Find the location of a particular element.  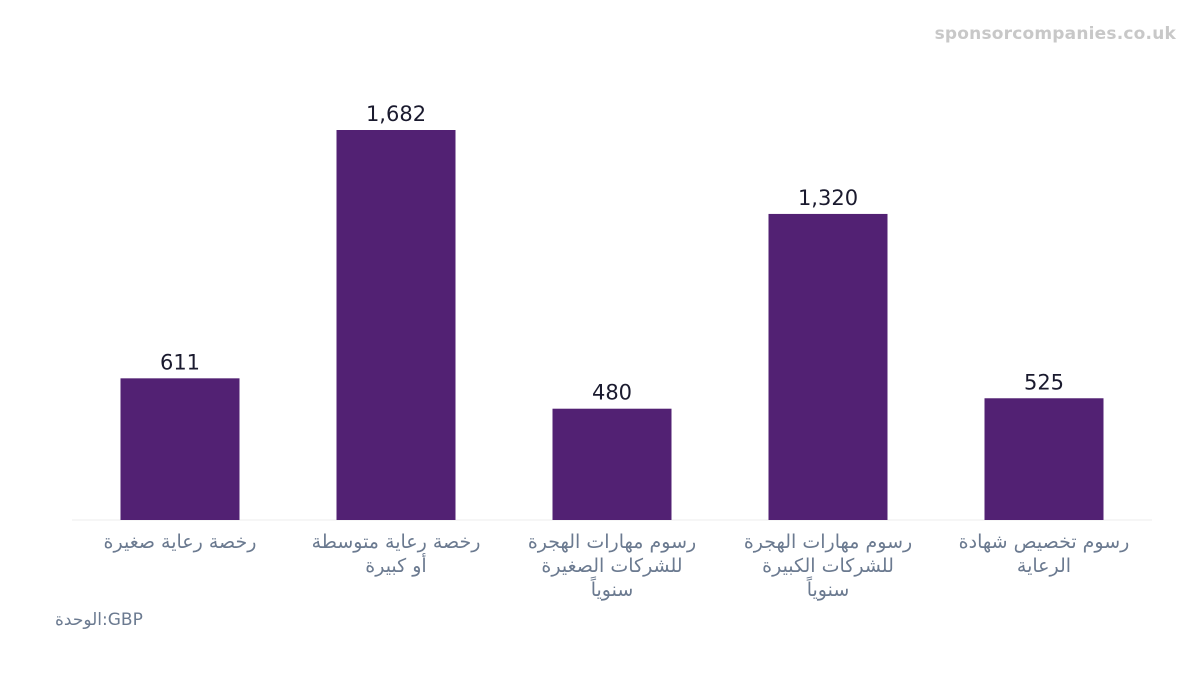

category-label-5-line-1: رسوم تخصيص شهادة is located at coordinates (1044, 542).